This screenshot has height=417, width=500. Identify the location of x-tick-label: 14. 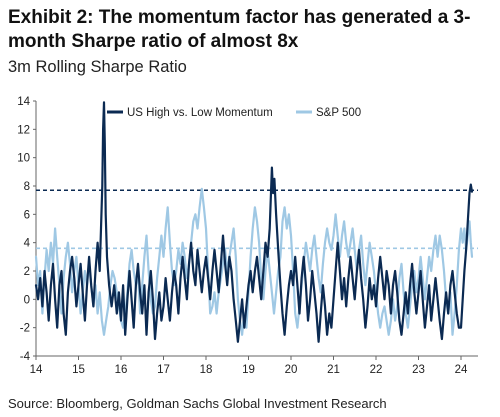
(36, 370).